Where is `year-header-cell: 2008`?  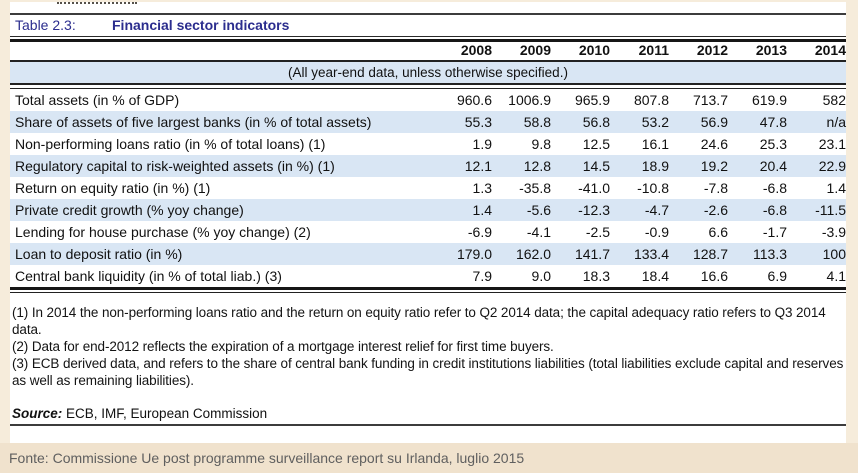 year-header-cell: 2008 is located at coordinates (476, 50).